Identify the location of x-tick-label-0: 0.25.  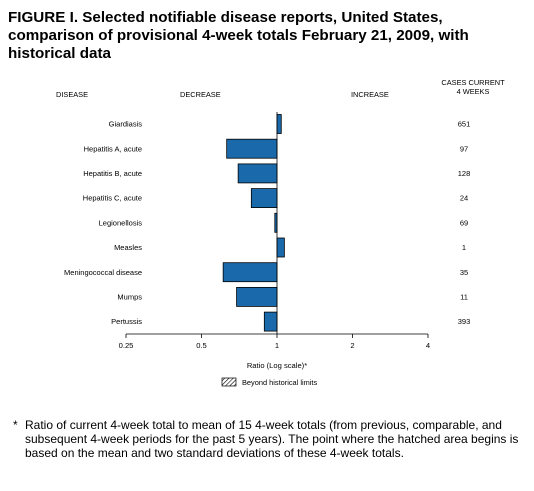
(126, 345).